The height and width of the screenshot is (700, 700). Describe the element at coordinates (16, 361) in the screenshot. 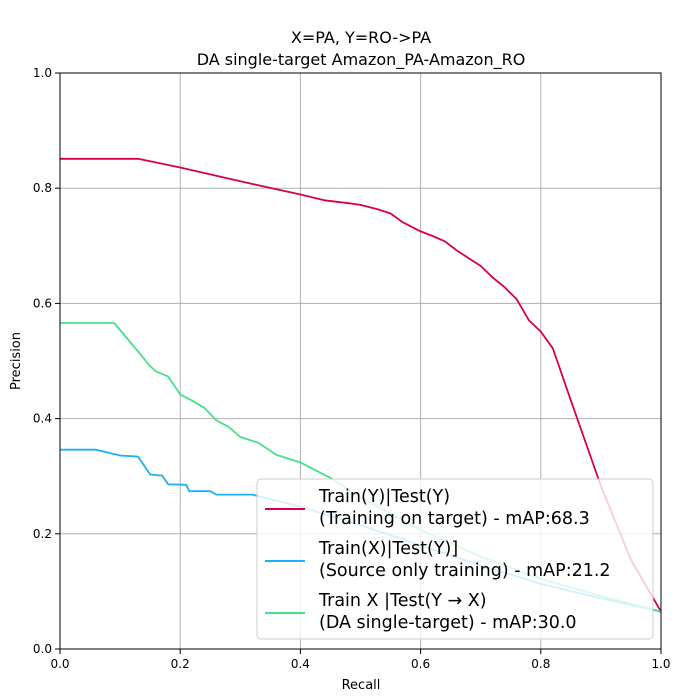

I see `y-axis-label: Precision` at that location.